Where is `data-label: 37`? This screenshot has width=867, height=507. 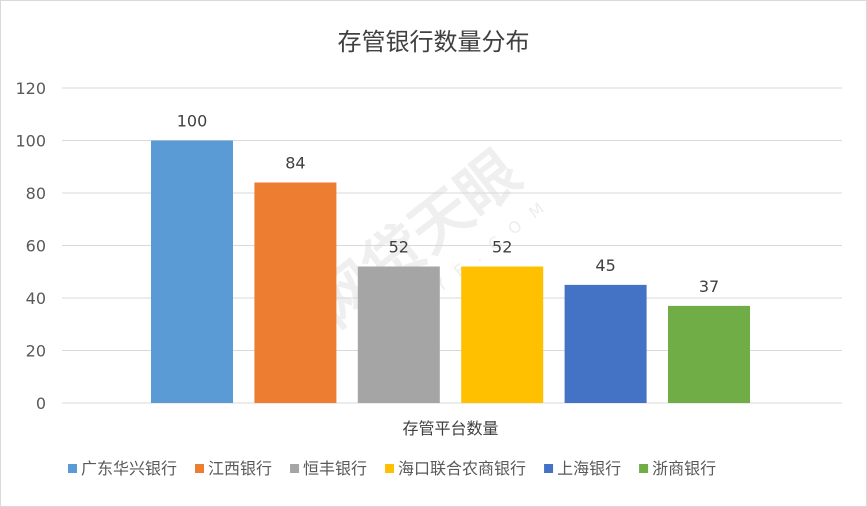
data-label: 37 is located at coordinates (709, 286).